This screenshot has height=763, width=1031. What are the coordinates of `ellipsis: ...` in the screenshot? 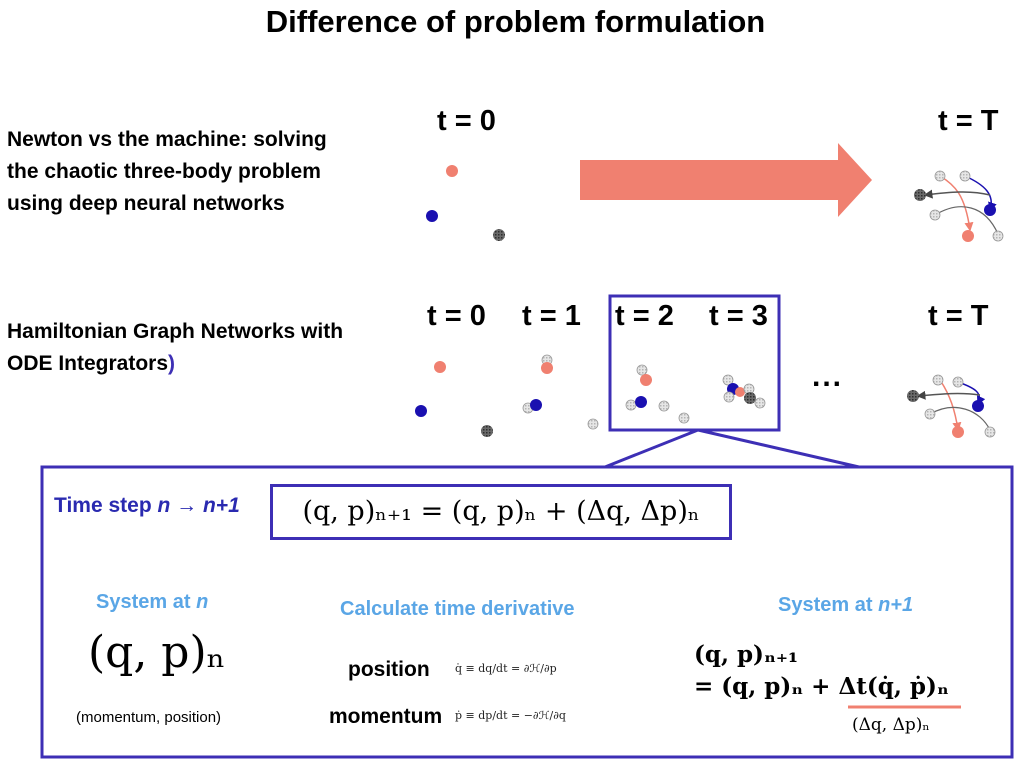 It's located at (828, 376).